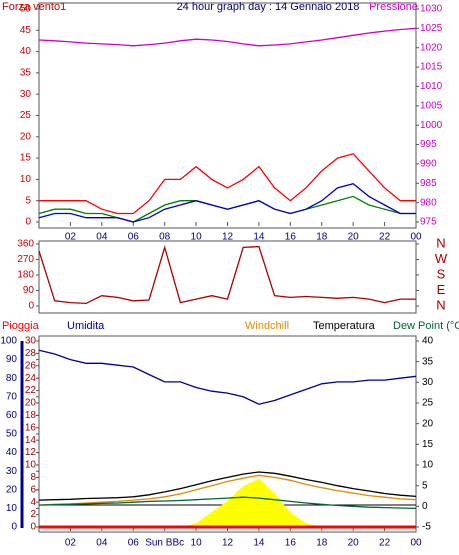 The height and width of the screenshot is (555, 459). I want to click on y-tick-label: 35, so click(26, 73).